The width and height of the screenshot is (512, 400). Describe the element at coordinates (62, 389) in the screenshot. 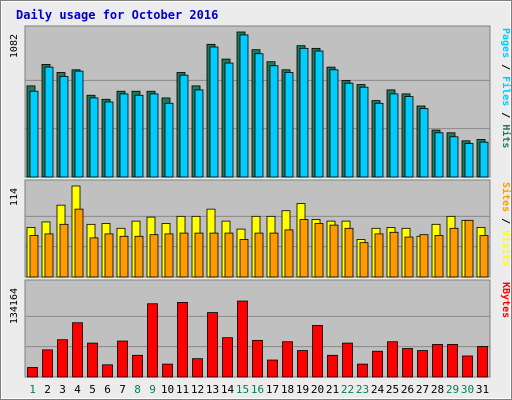

I see `x-tick-label-3: 3` at that location.